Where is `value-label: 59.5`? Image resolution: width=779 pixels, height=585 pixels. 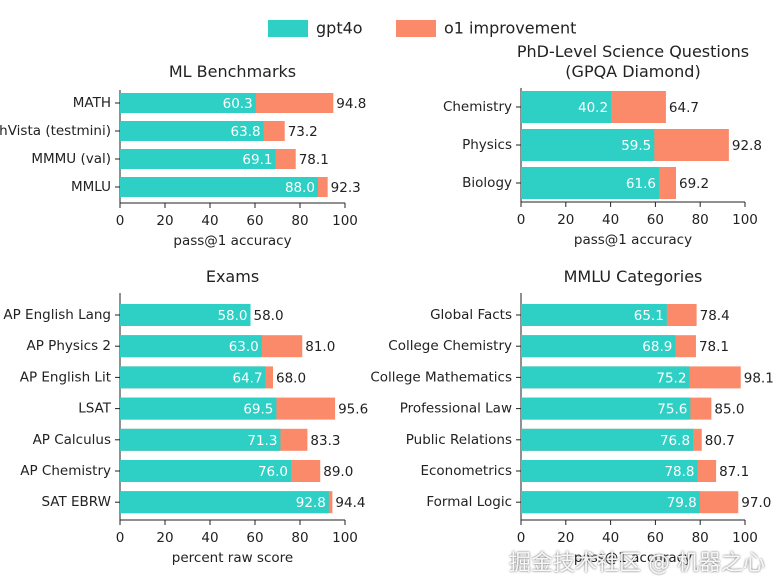 value-label: 59.5 is located at coordinates (636, 146).